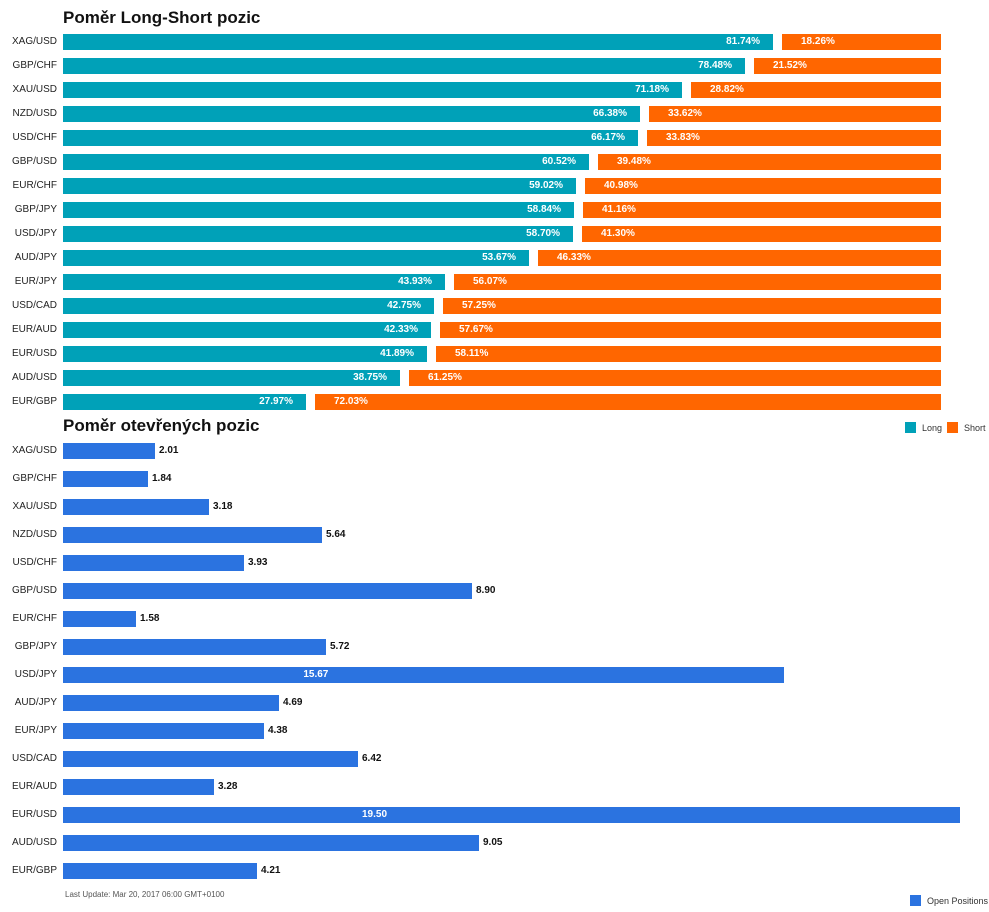 Image resolution: width=989 pixels, height=912 pixels. Describe the element at coordinates (847, 66) in the screenshot. I see `short-bar-gbp-chf: 21.52%` at that location.